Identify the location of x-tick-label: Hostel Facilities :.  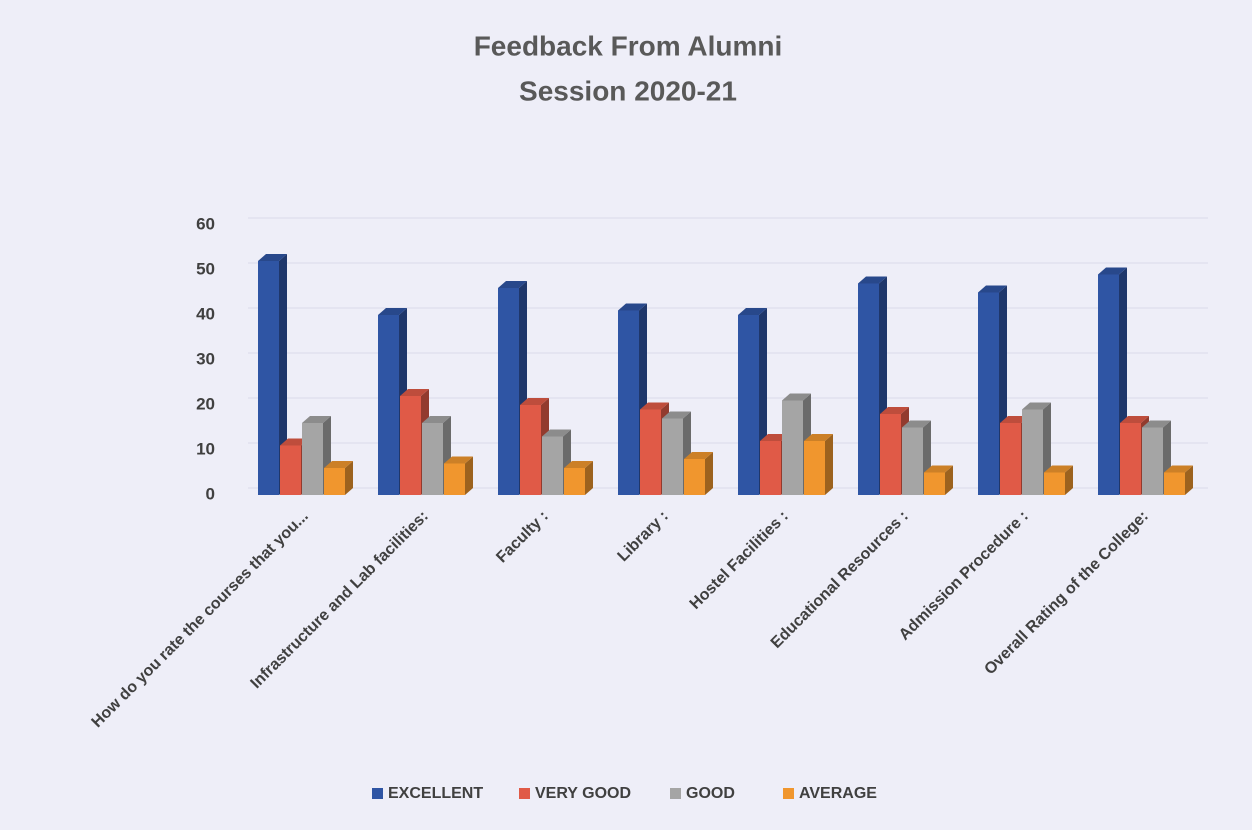
(739, 560).